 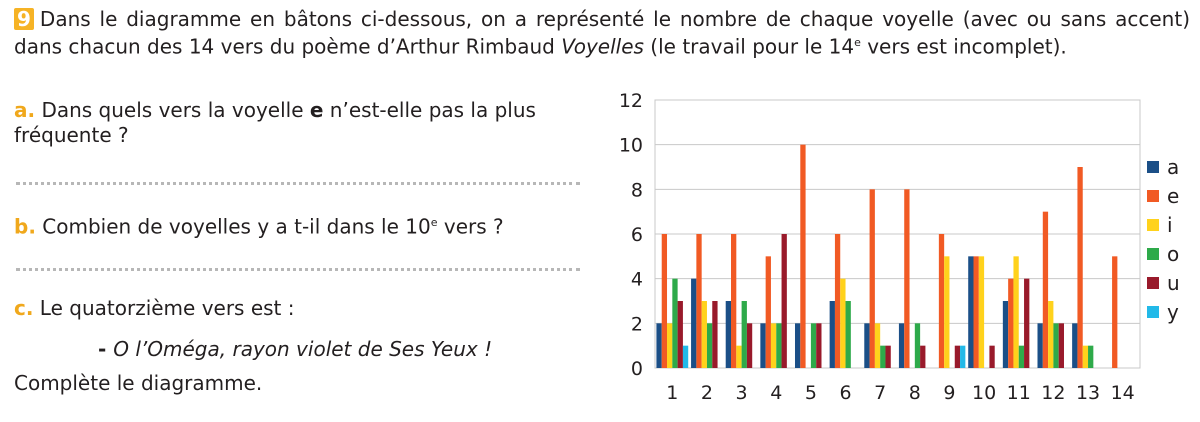 What do you see at coordinates (742, 393) in the screenshot?
I see `x-tick-label: 3` at bounding box center [742, 393].